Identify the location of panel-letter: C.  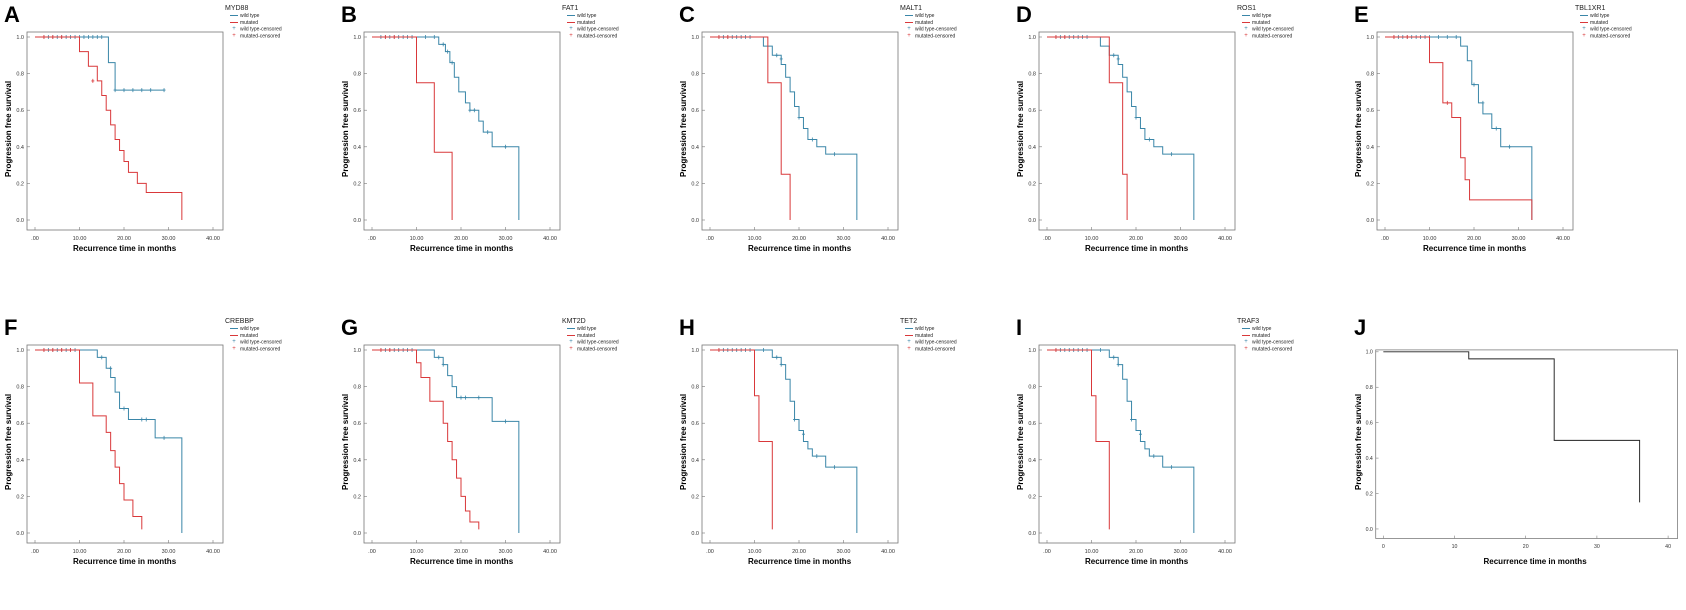
(687, 14).